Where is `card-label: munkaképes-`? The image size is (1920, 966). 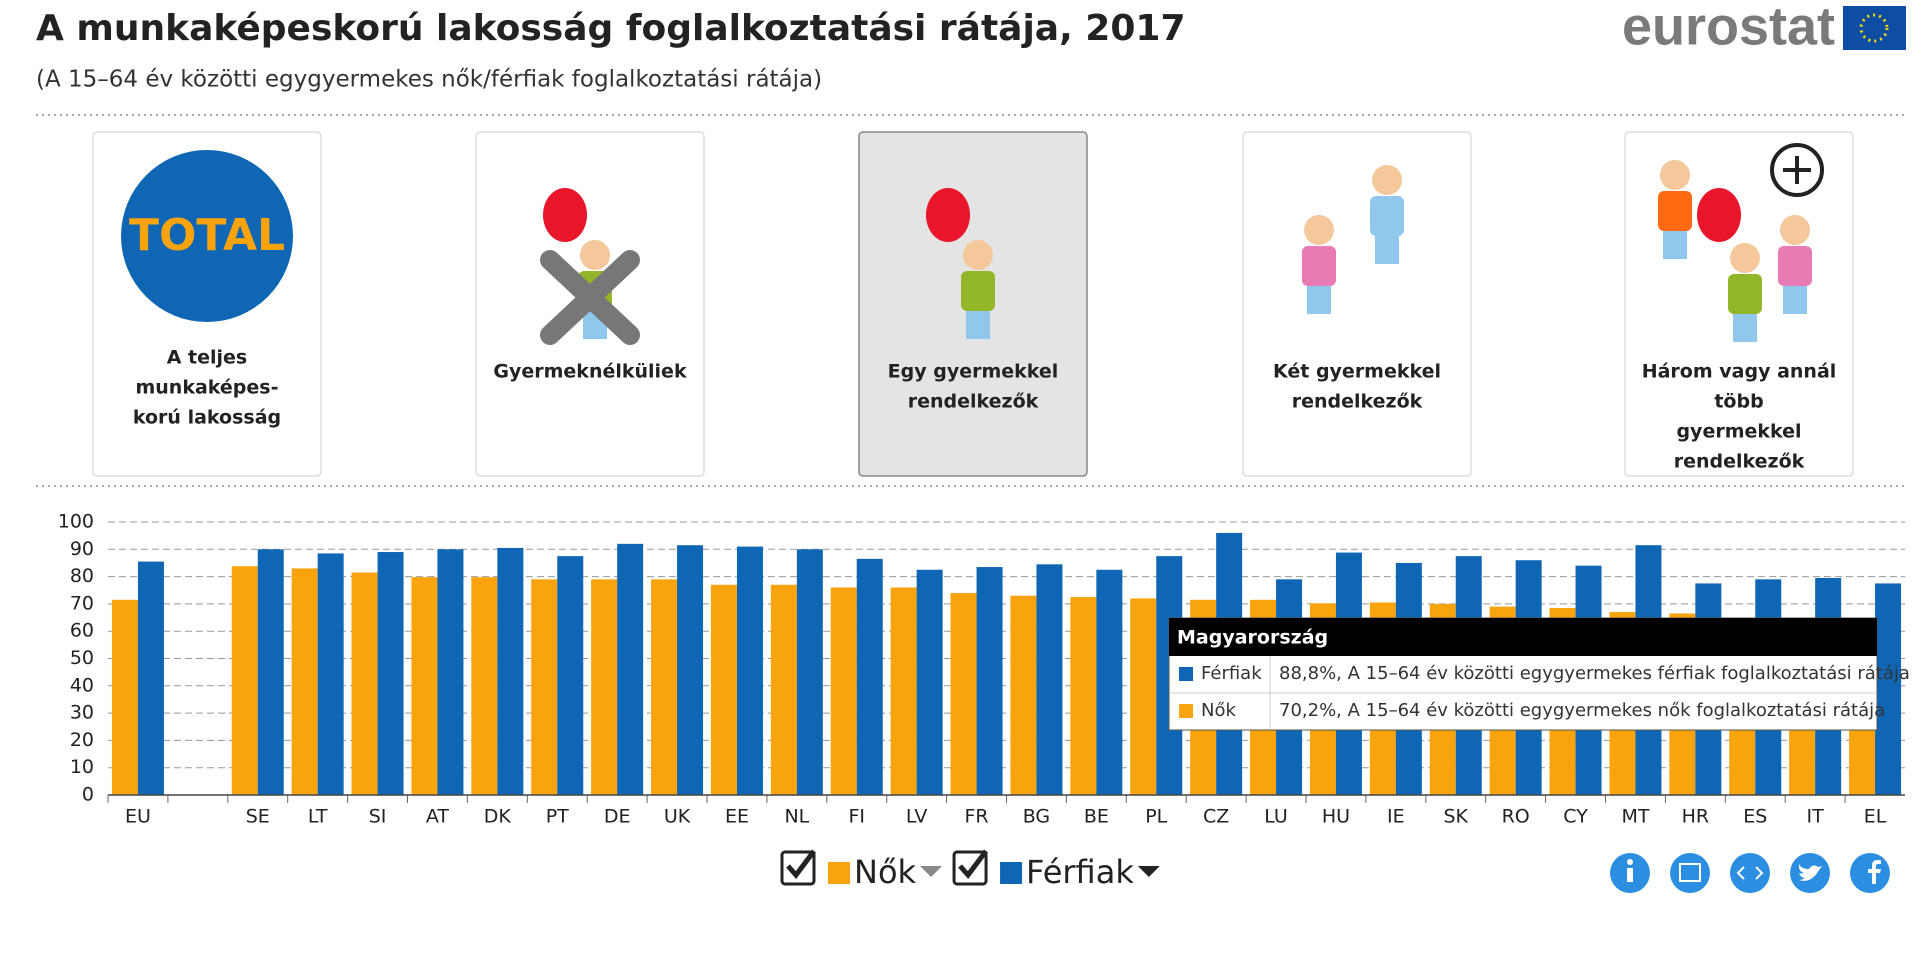
card-label: munkaképes- is located at coordinates (206, 388).